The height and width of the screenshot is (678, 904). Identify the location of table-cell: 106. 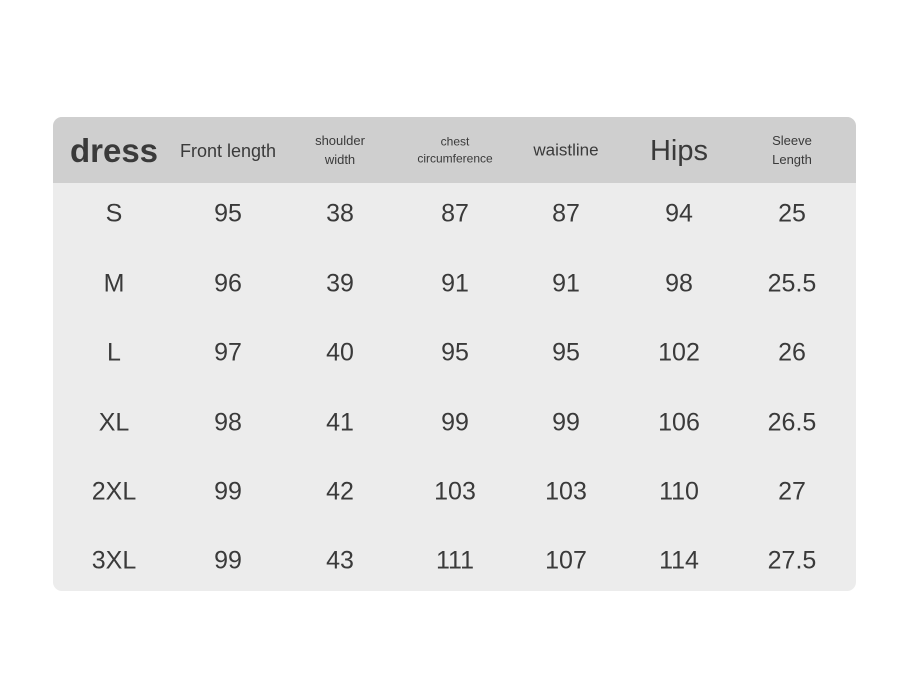
(679, 422).